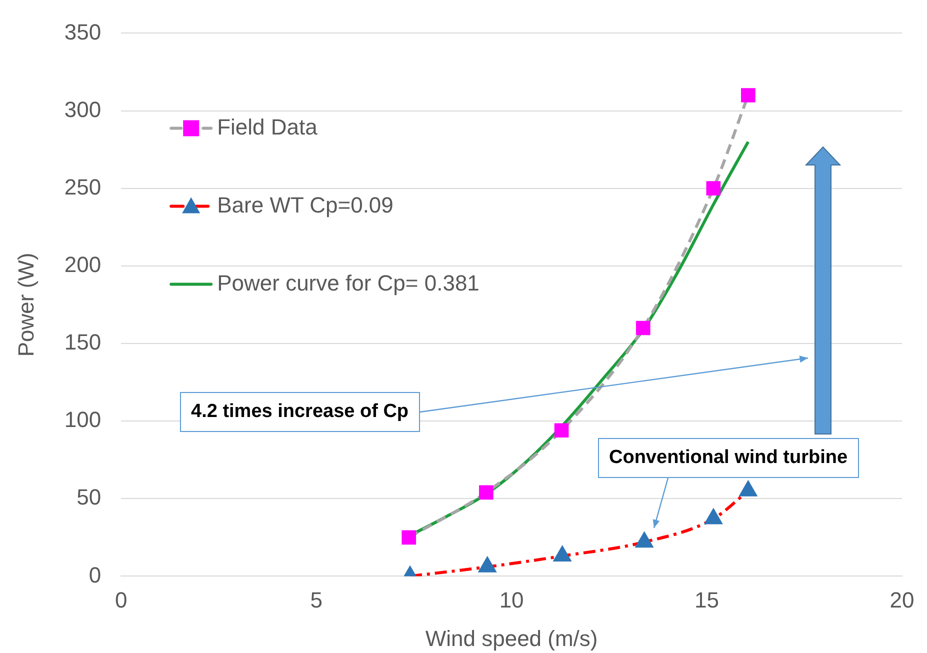 Image resolution: width=927 pixels, height=653 pixels. I want to click on y-tick-label: 250, so click(83, 187).